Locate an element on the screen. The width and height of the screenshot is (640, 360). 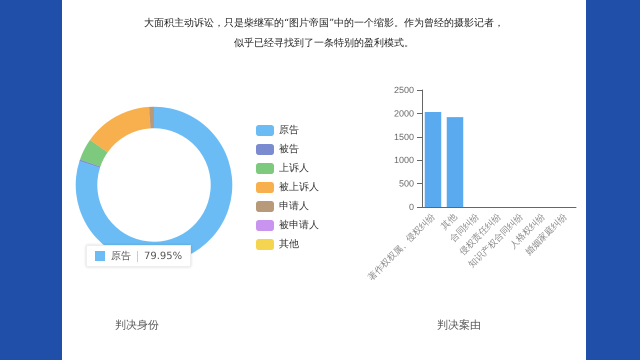
text: 判决身份 is located at coordinates (137, 325).